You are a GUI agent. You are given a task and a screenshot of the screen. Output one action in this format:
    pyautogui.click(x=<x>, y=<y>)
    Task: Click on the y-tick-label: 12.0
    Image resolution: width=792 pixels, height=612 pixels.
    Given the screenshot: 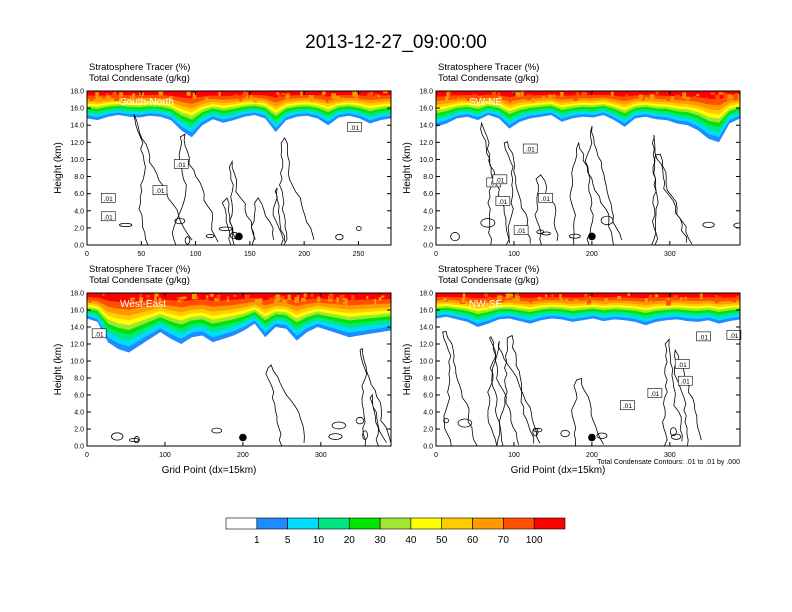 What is the action you would take?
    pyautogui.click(x=77, y=143)
    